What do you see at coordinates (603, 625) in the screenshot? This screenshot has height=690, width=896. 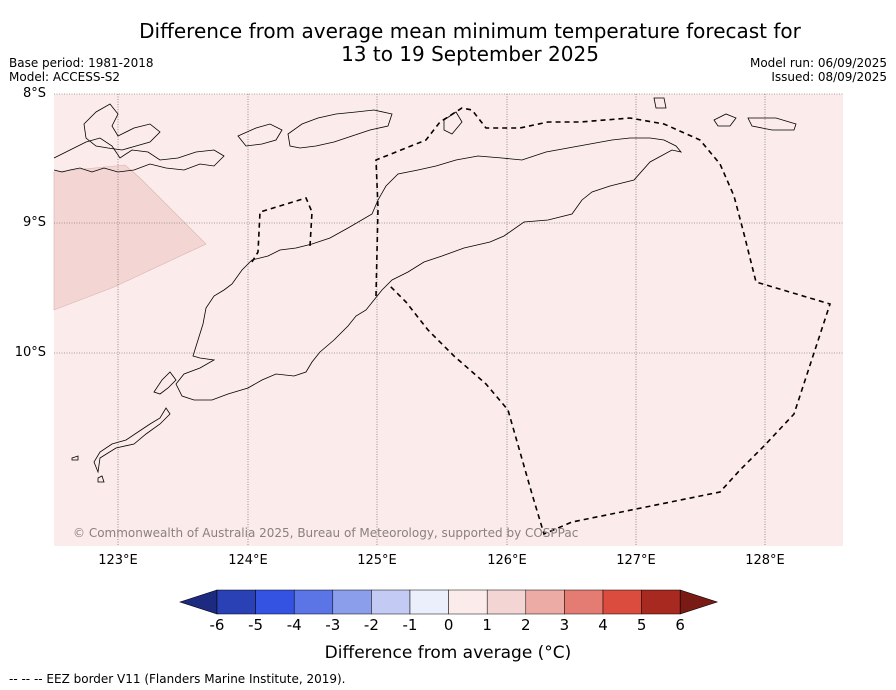 I see `colorbar-tick-label: 4` at bounding box center [603, 625].